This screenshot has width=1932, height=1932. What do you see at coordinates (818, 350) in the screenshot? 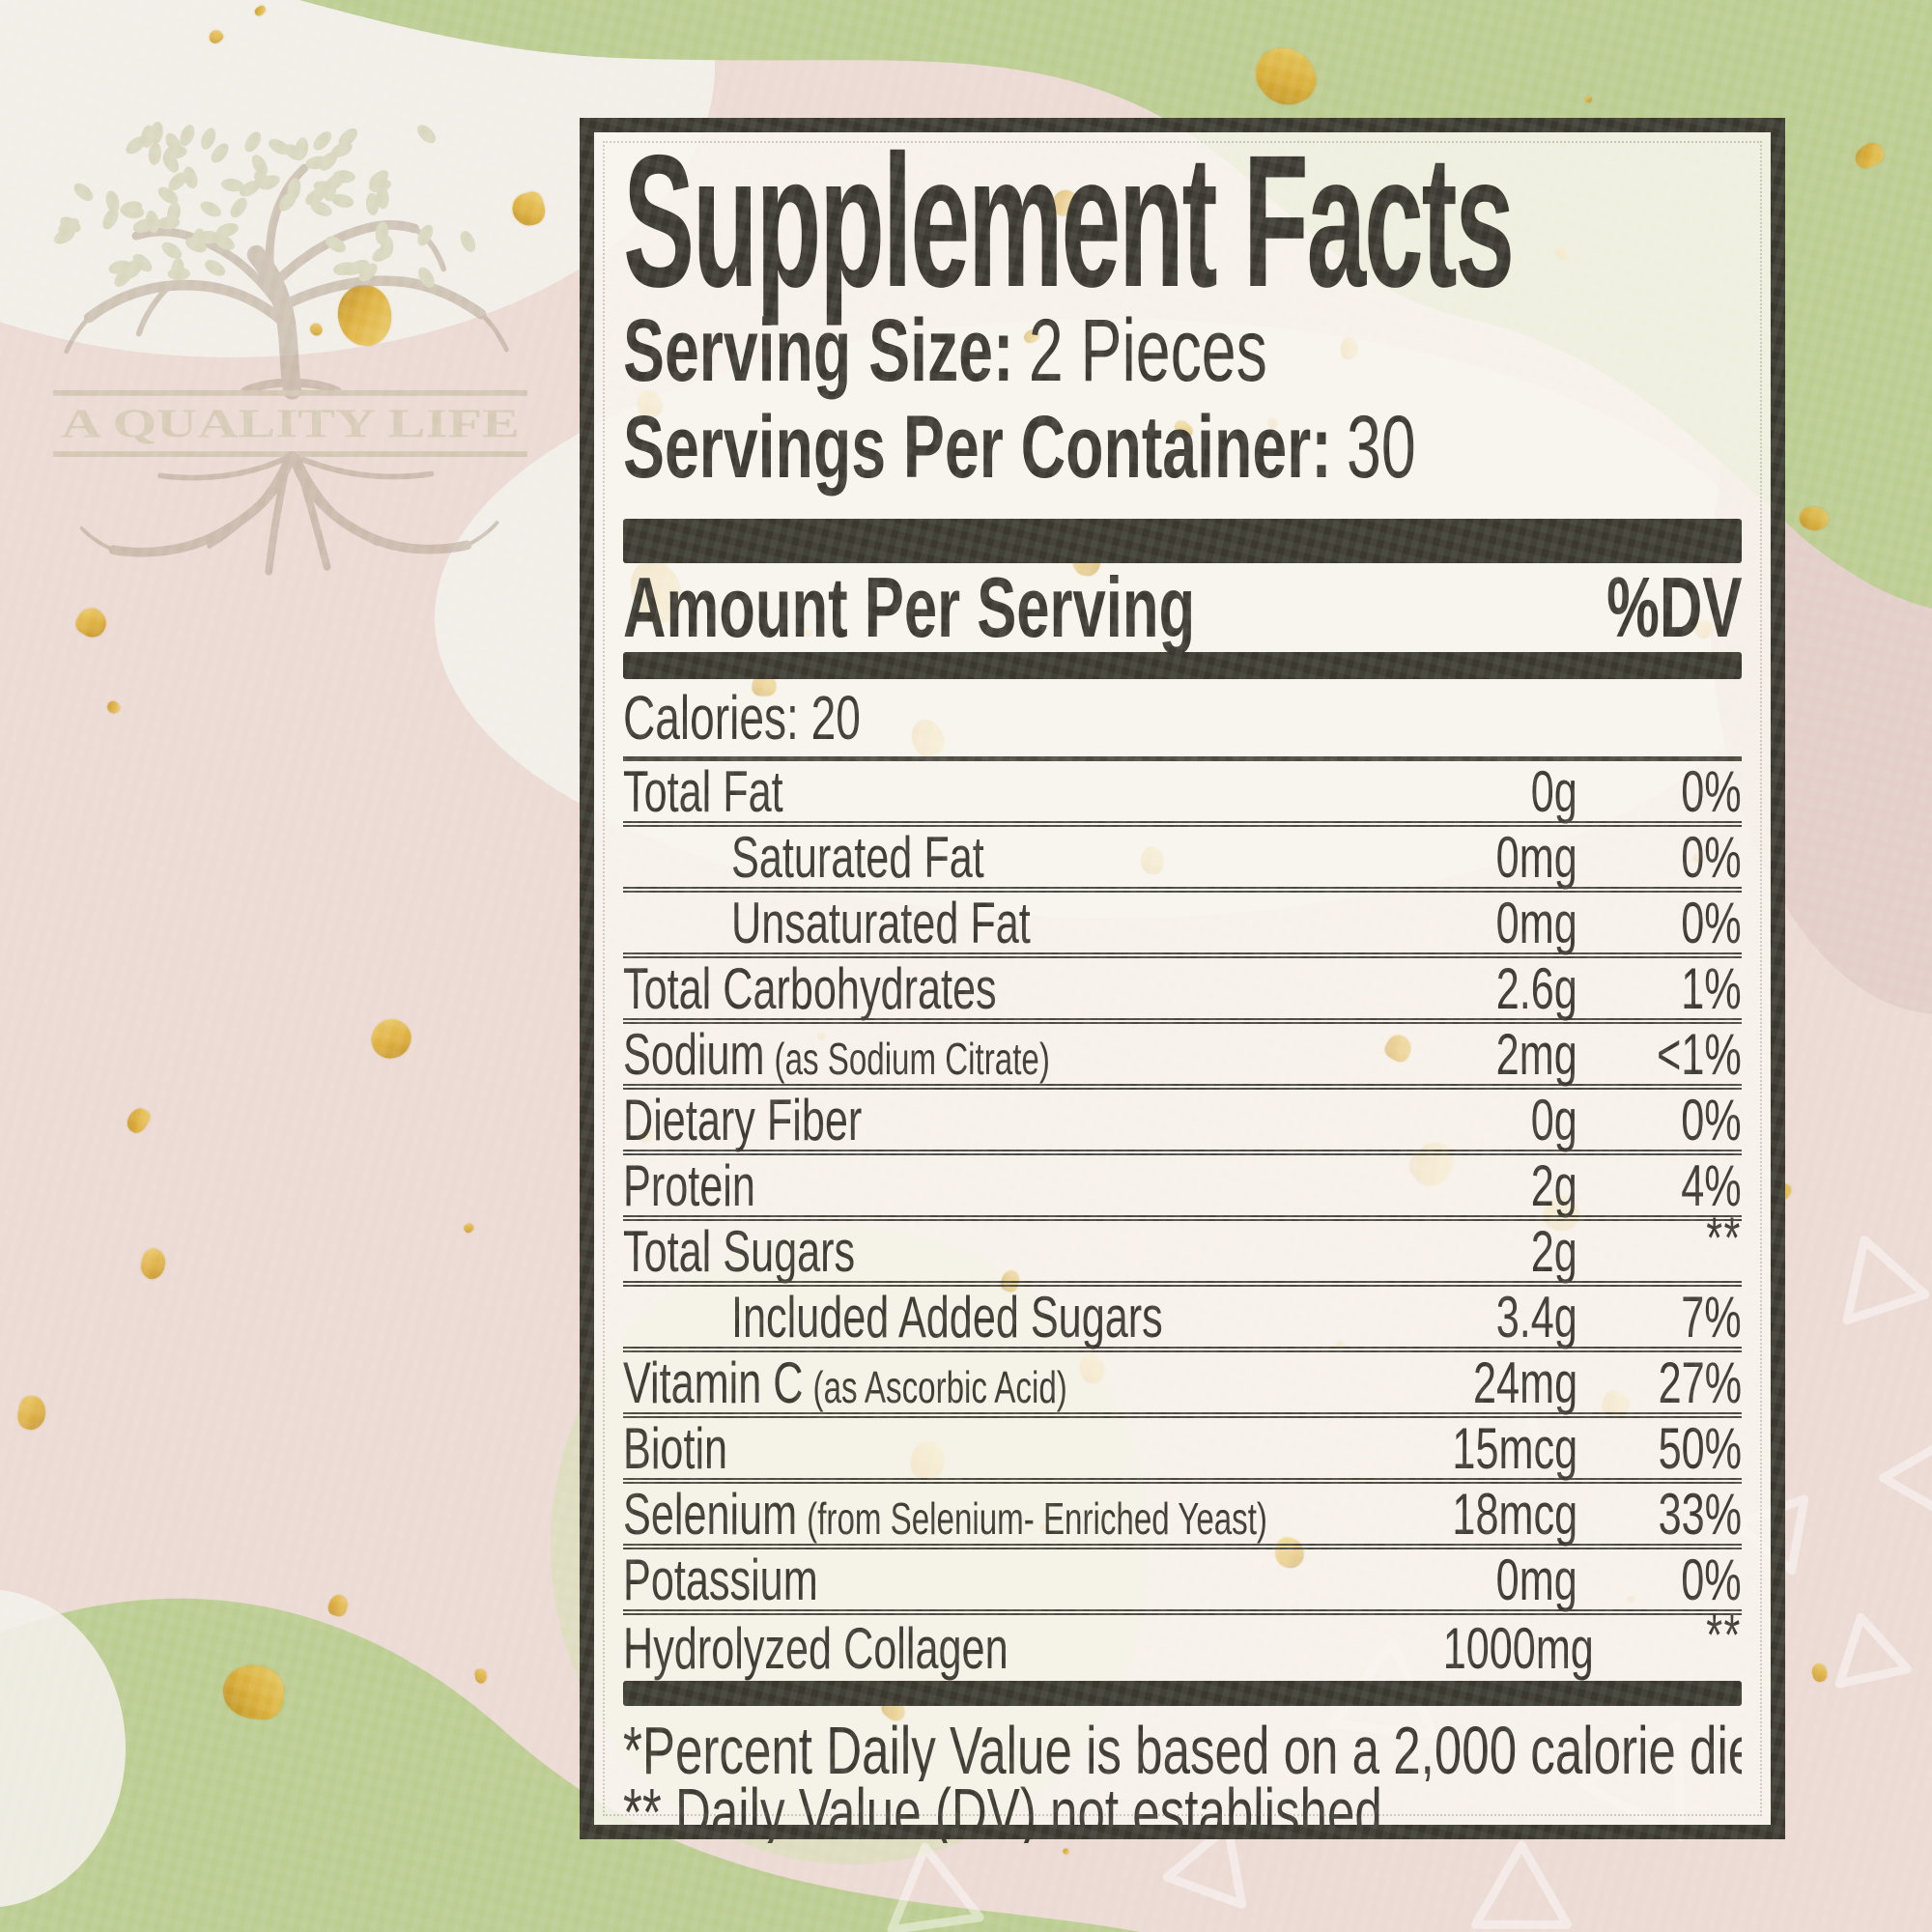
I see `serving-size-label: Serving Size:` at bounding box center [818, 350].